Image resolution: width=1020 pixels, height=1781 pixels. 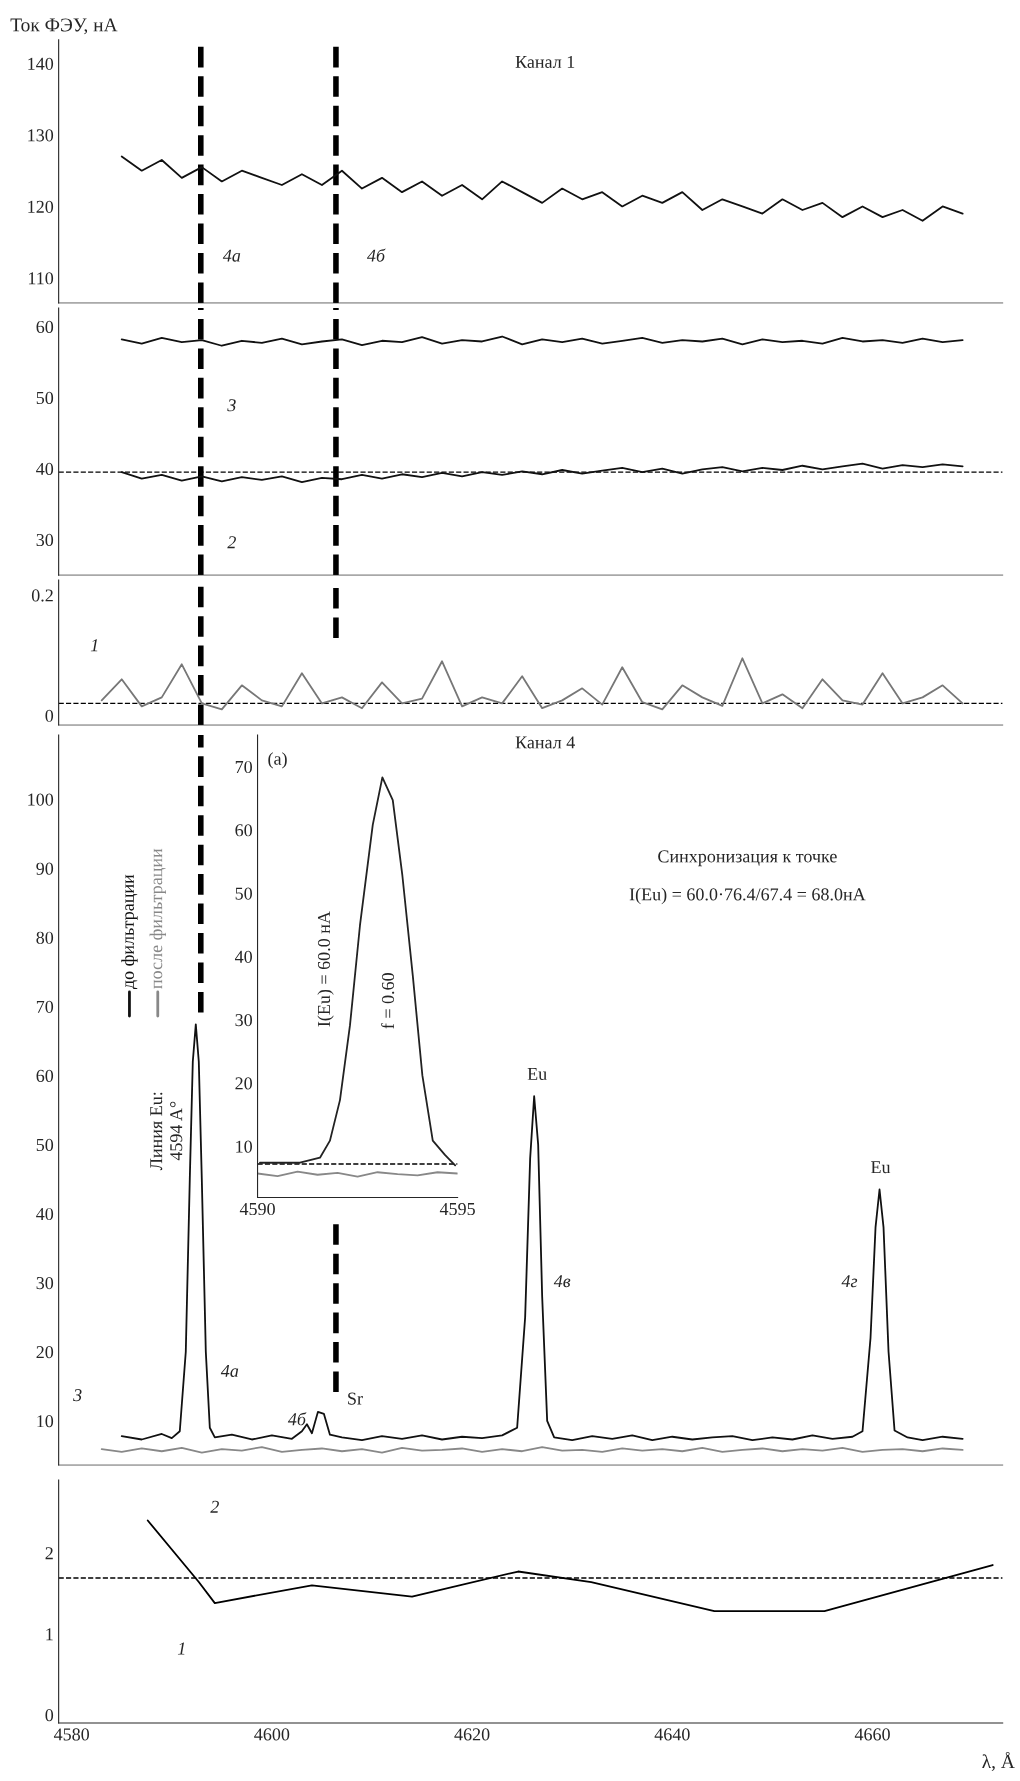 What do you see at coordinates (71, 1734) in the screenshot?
I see `x-tick-label: 4580` at bounding box center [71, 1734].